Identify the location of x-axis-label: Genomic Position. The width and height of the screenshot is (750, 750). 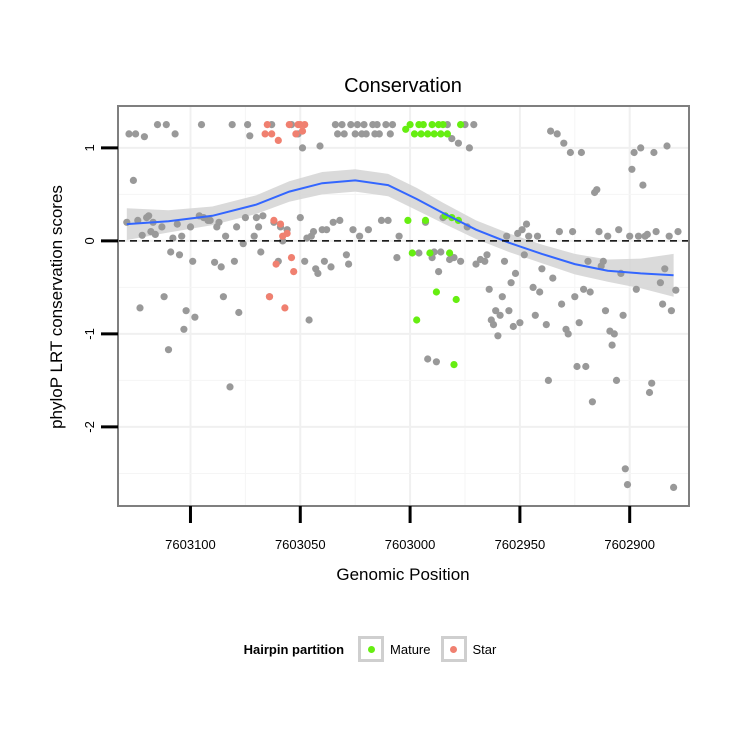
(402, 574).